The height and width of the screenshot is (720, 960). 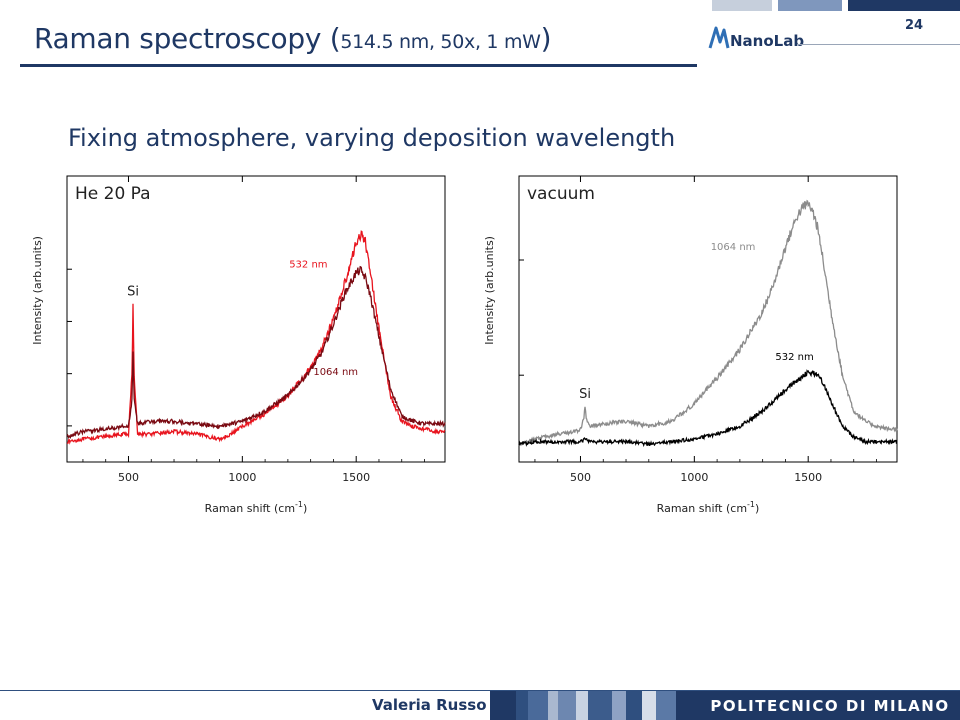 I want to click on institution-name: POLITECNICO DI MILANO, so click(x=830, y=705).